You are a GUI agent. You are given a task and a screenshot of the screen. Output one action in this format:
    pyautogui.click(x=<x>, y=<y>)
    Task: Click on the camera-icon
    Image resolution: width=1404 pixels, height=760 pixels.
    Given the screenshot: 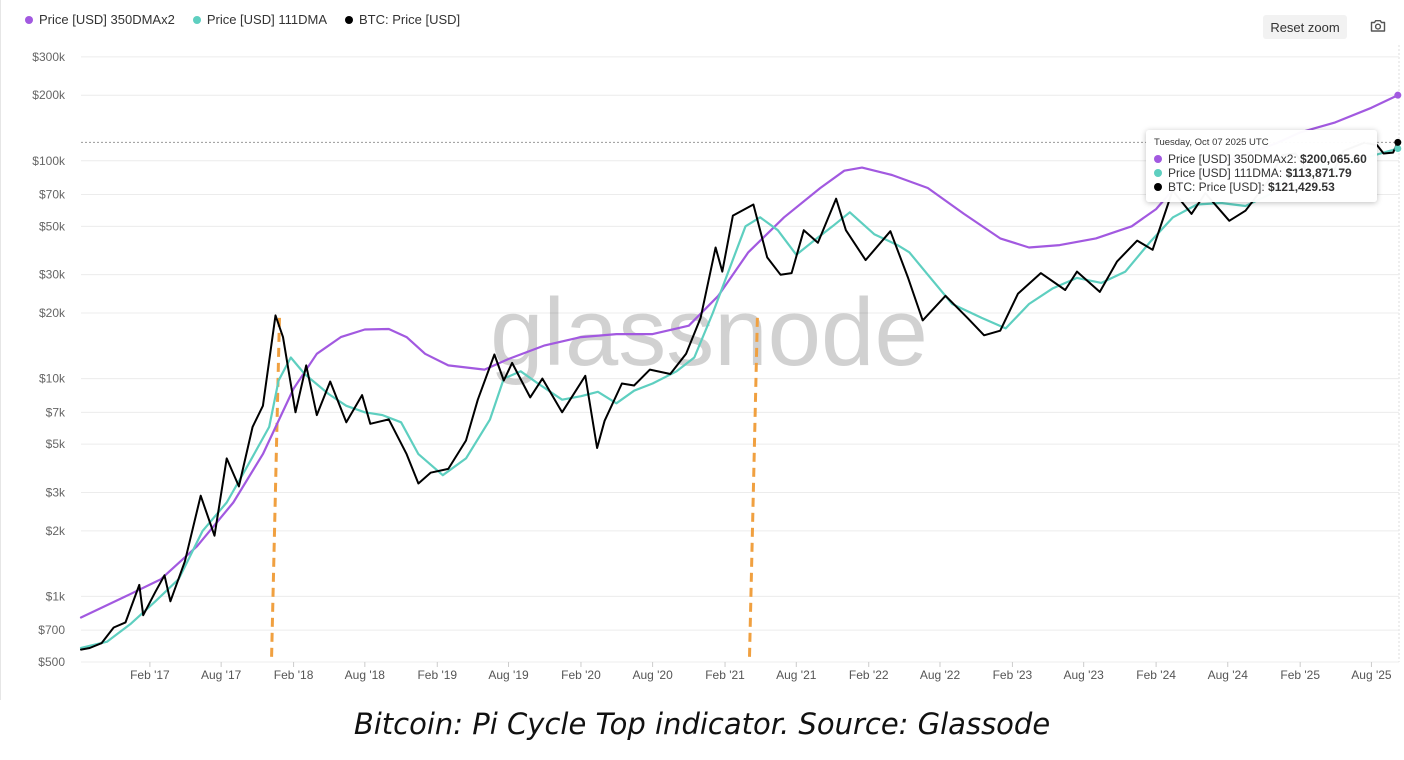 What is the action you would take?
    pyautogui.click(x=1378, y=25)
    